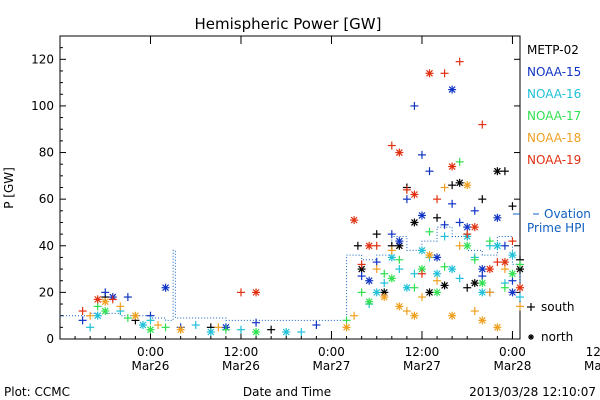 The height and width of the screenshot is (400, 600). I want to click on north-legend-label: north, so click(557, 337).